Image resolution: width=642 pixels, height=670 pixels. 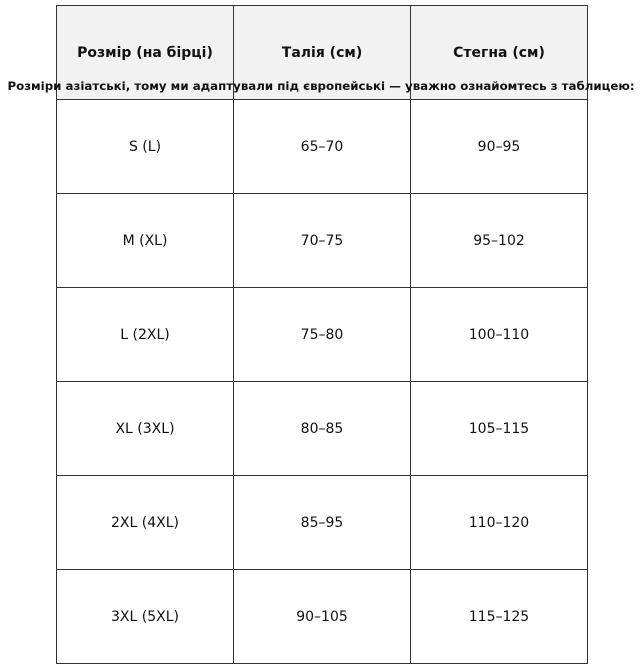 I want to click on table-row: 2XL (4XL) 85–95 110–120, so click(x=322, y=522).